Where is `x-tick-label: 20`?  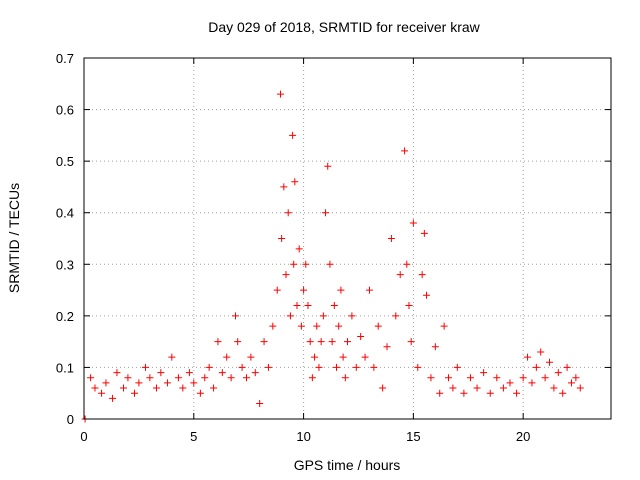 x-tick-label: 20 is located at coordinates (523, 436).